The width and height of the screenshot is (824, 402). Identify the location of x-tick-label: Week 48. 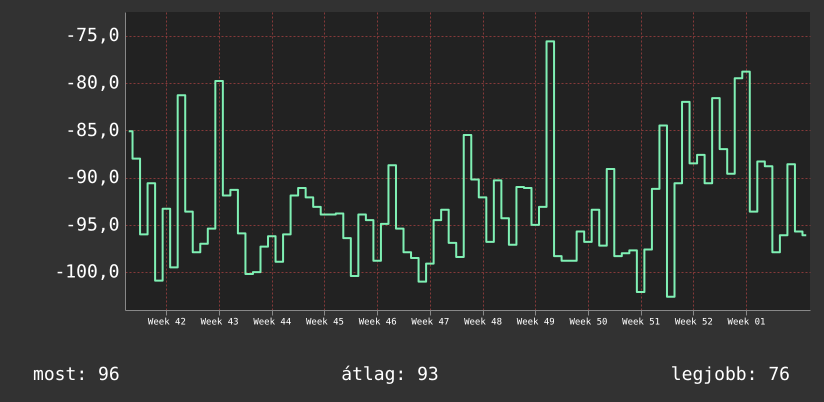
(483, 323).